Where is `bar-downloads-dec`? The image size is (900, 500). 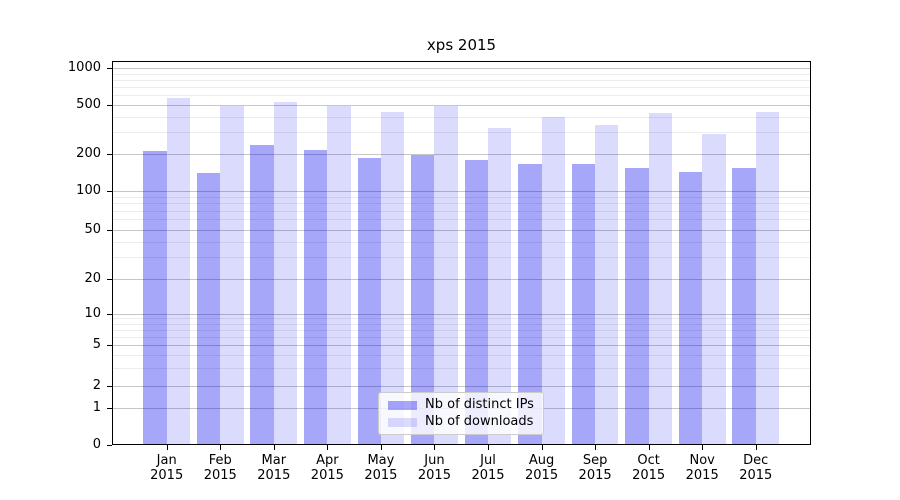 bar-downloads-dec is located at coordinates (767, 277).